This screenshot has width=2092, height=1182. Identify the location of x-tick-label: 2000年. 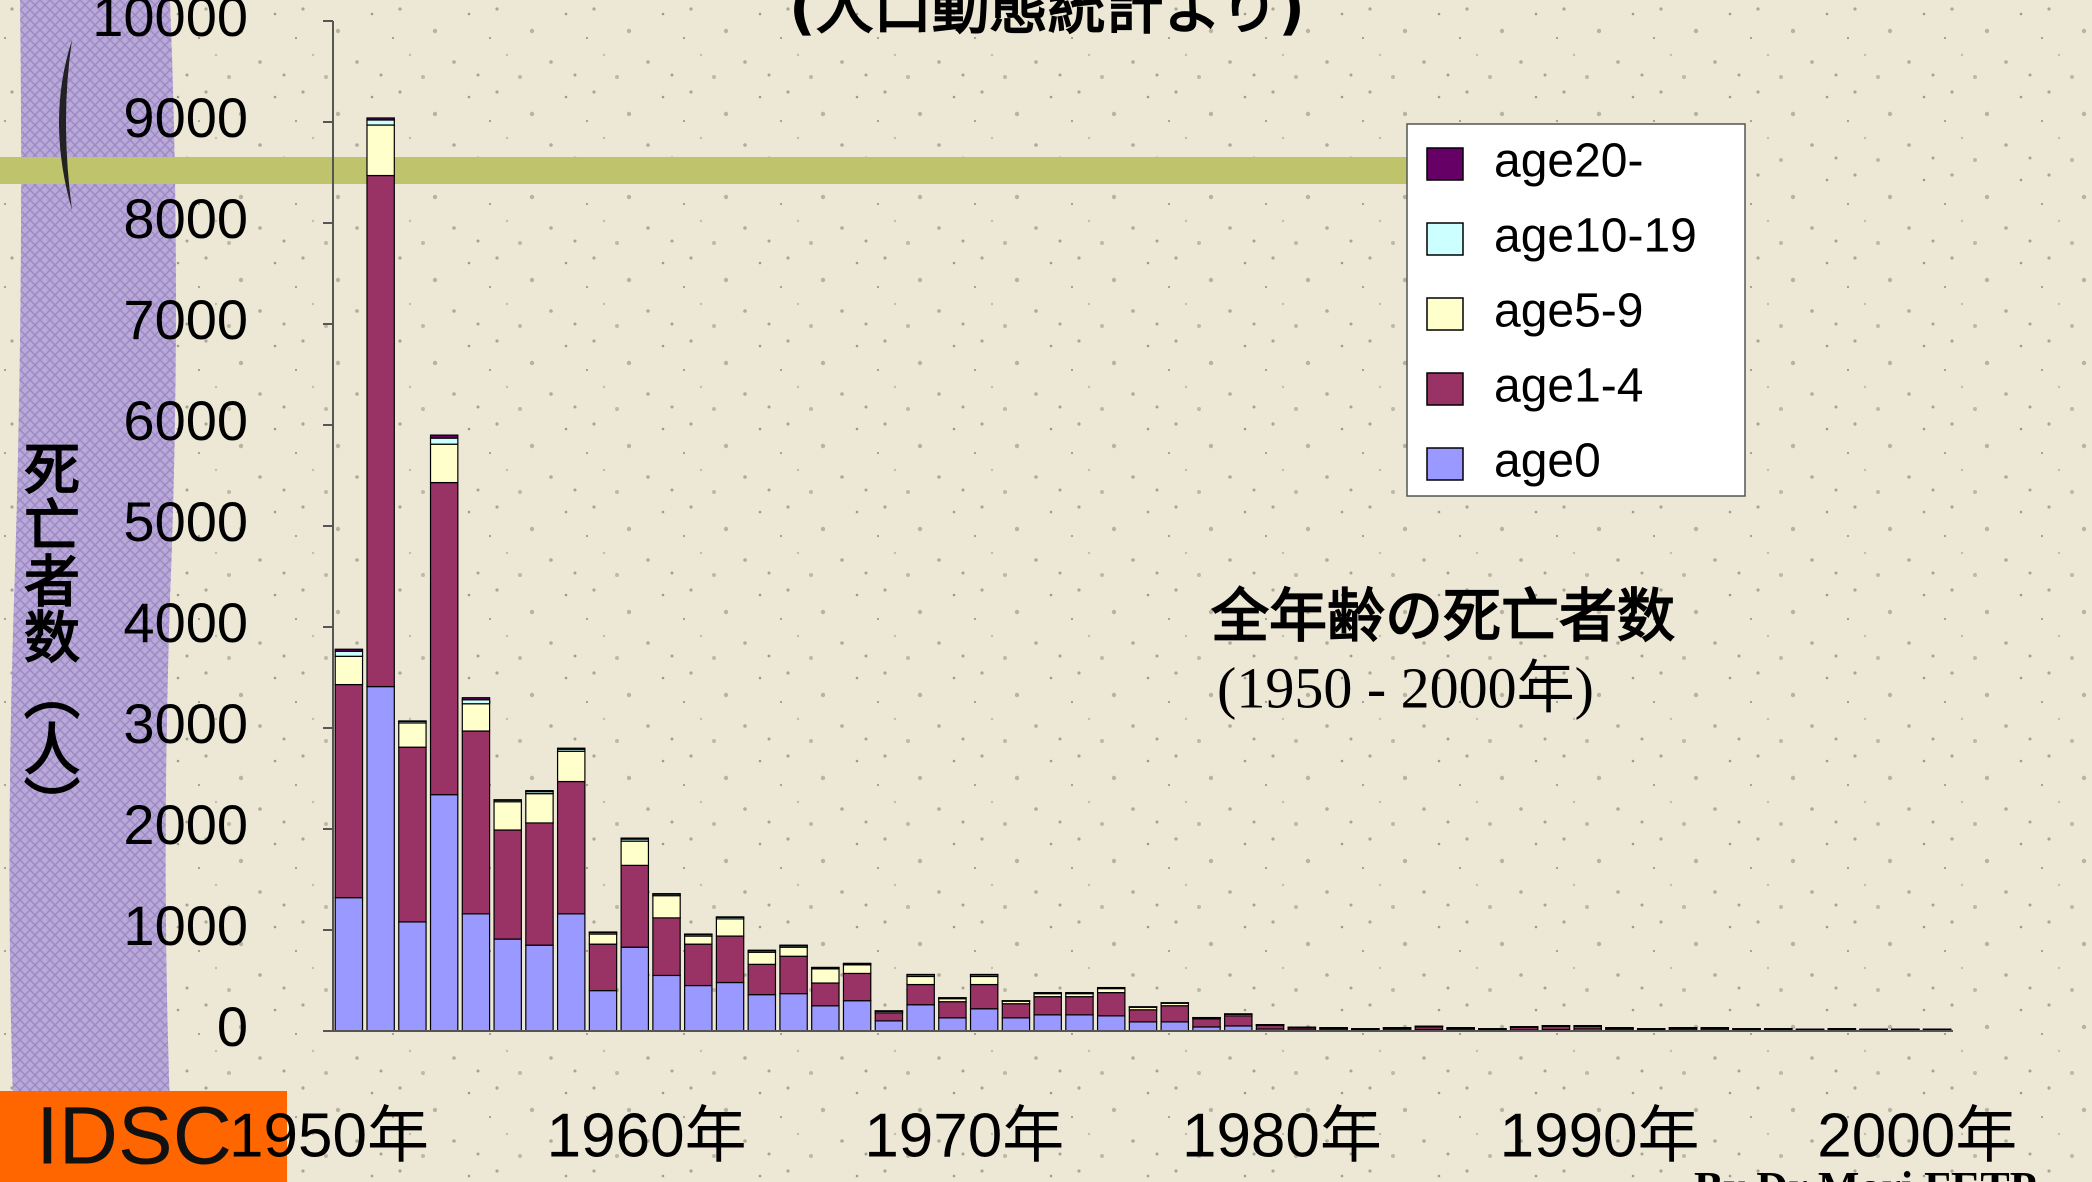
(1917, 1135).